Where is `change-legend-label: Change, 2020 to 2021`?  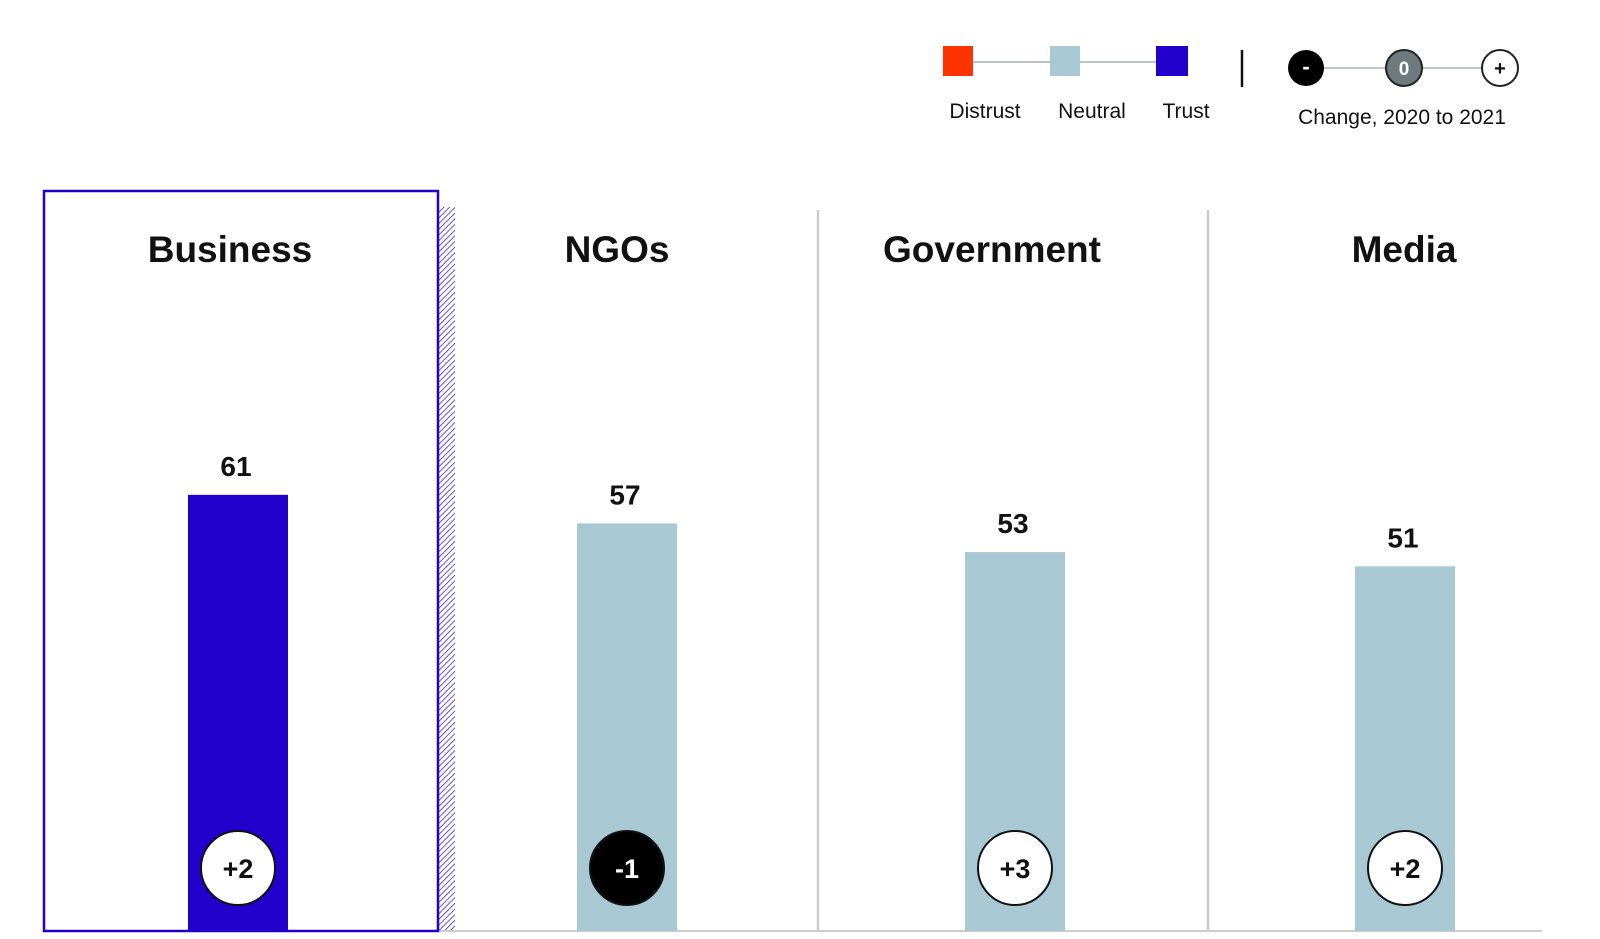 change-legend-label: Change, 2020 to 2021 is located at coordinates (1402, 117).